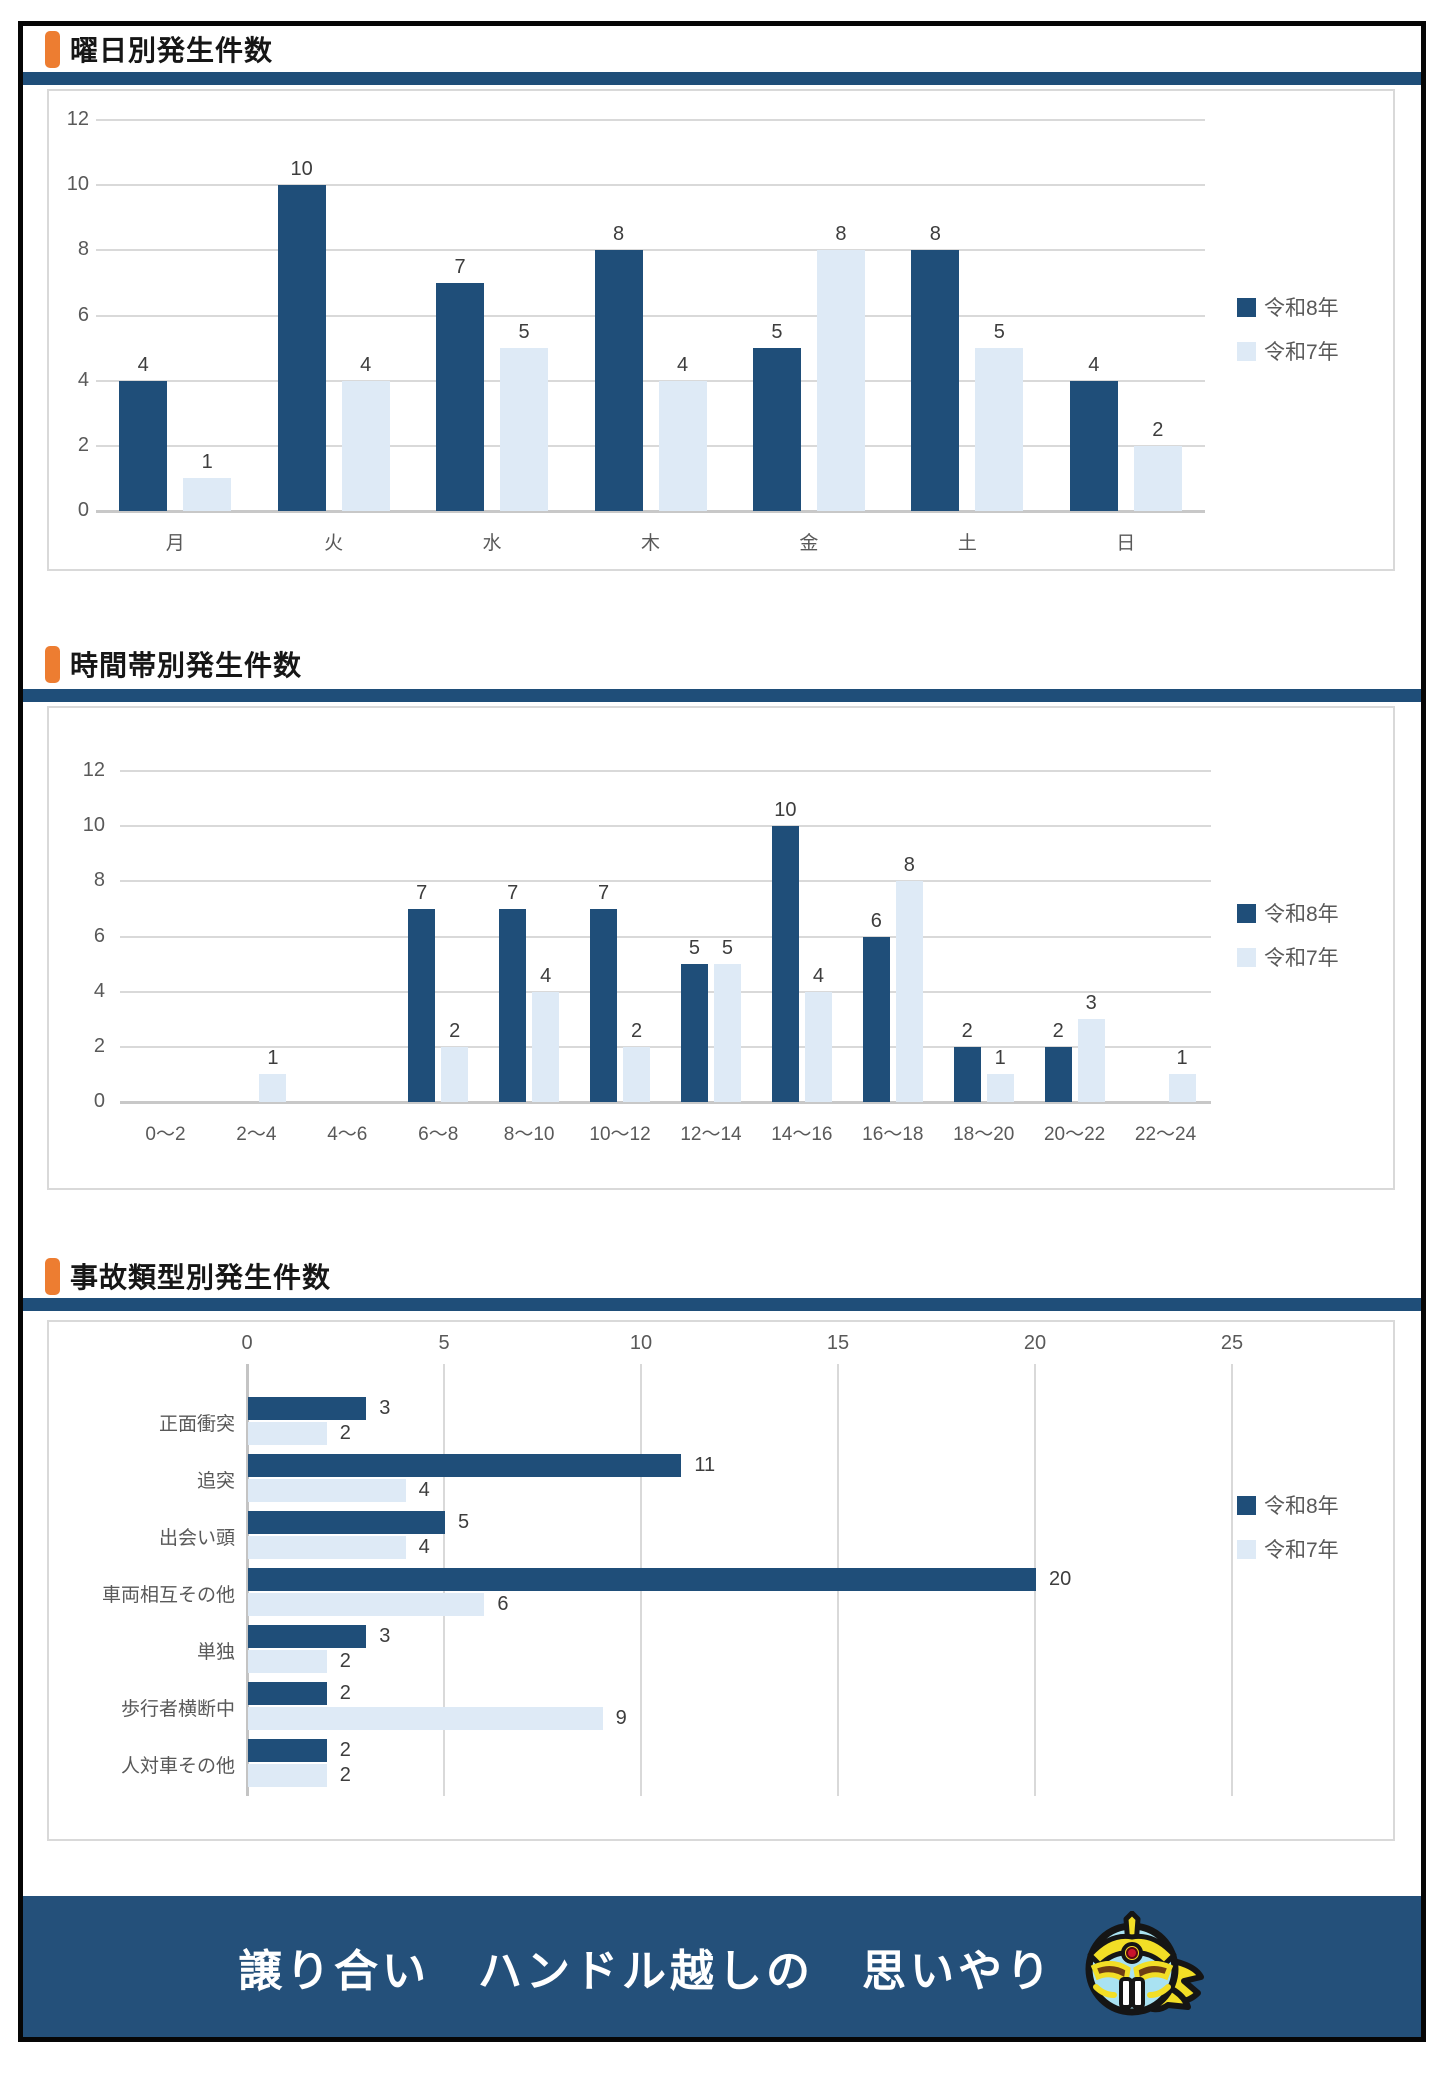 This screenshot has height=2074, width=1446. What do you see at coordinates (621, 1718) in the screenshot?
I see `data-label: 9` at bounding box center [621, 1718].